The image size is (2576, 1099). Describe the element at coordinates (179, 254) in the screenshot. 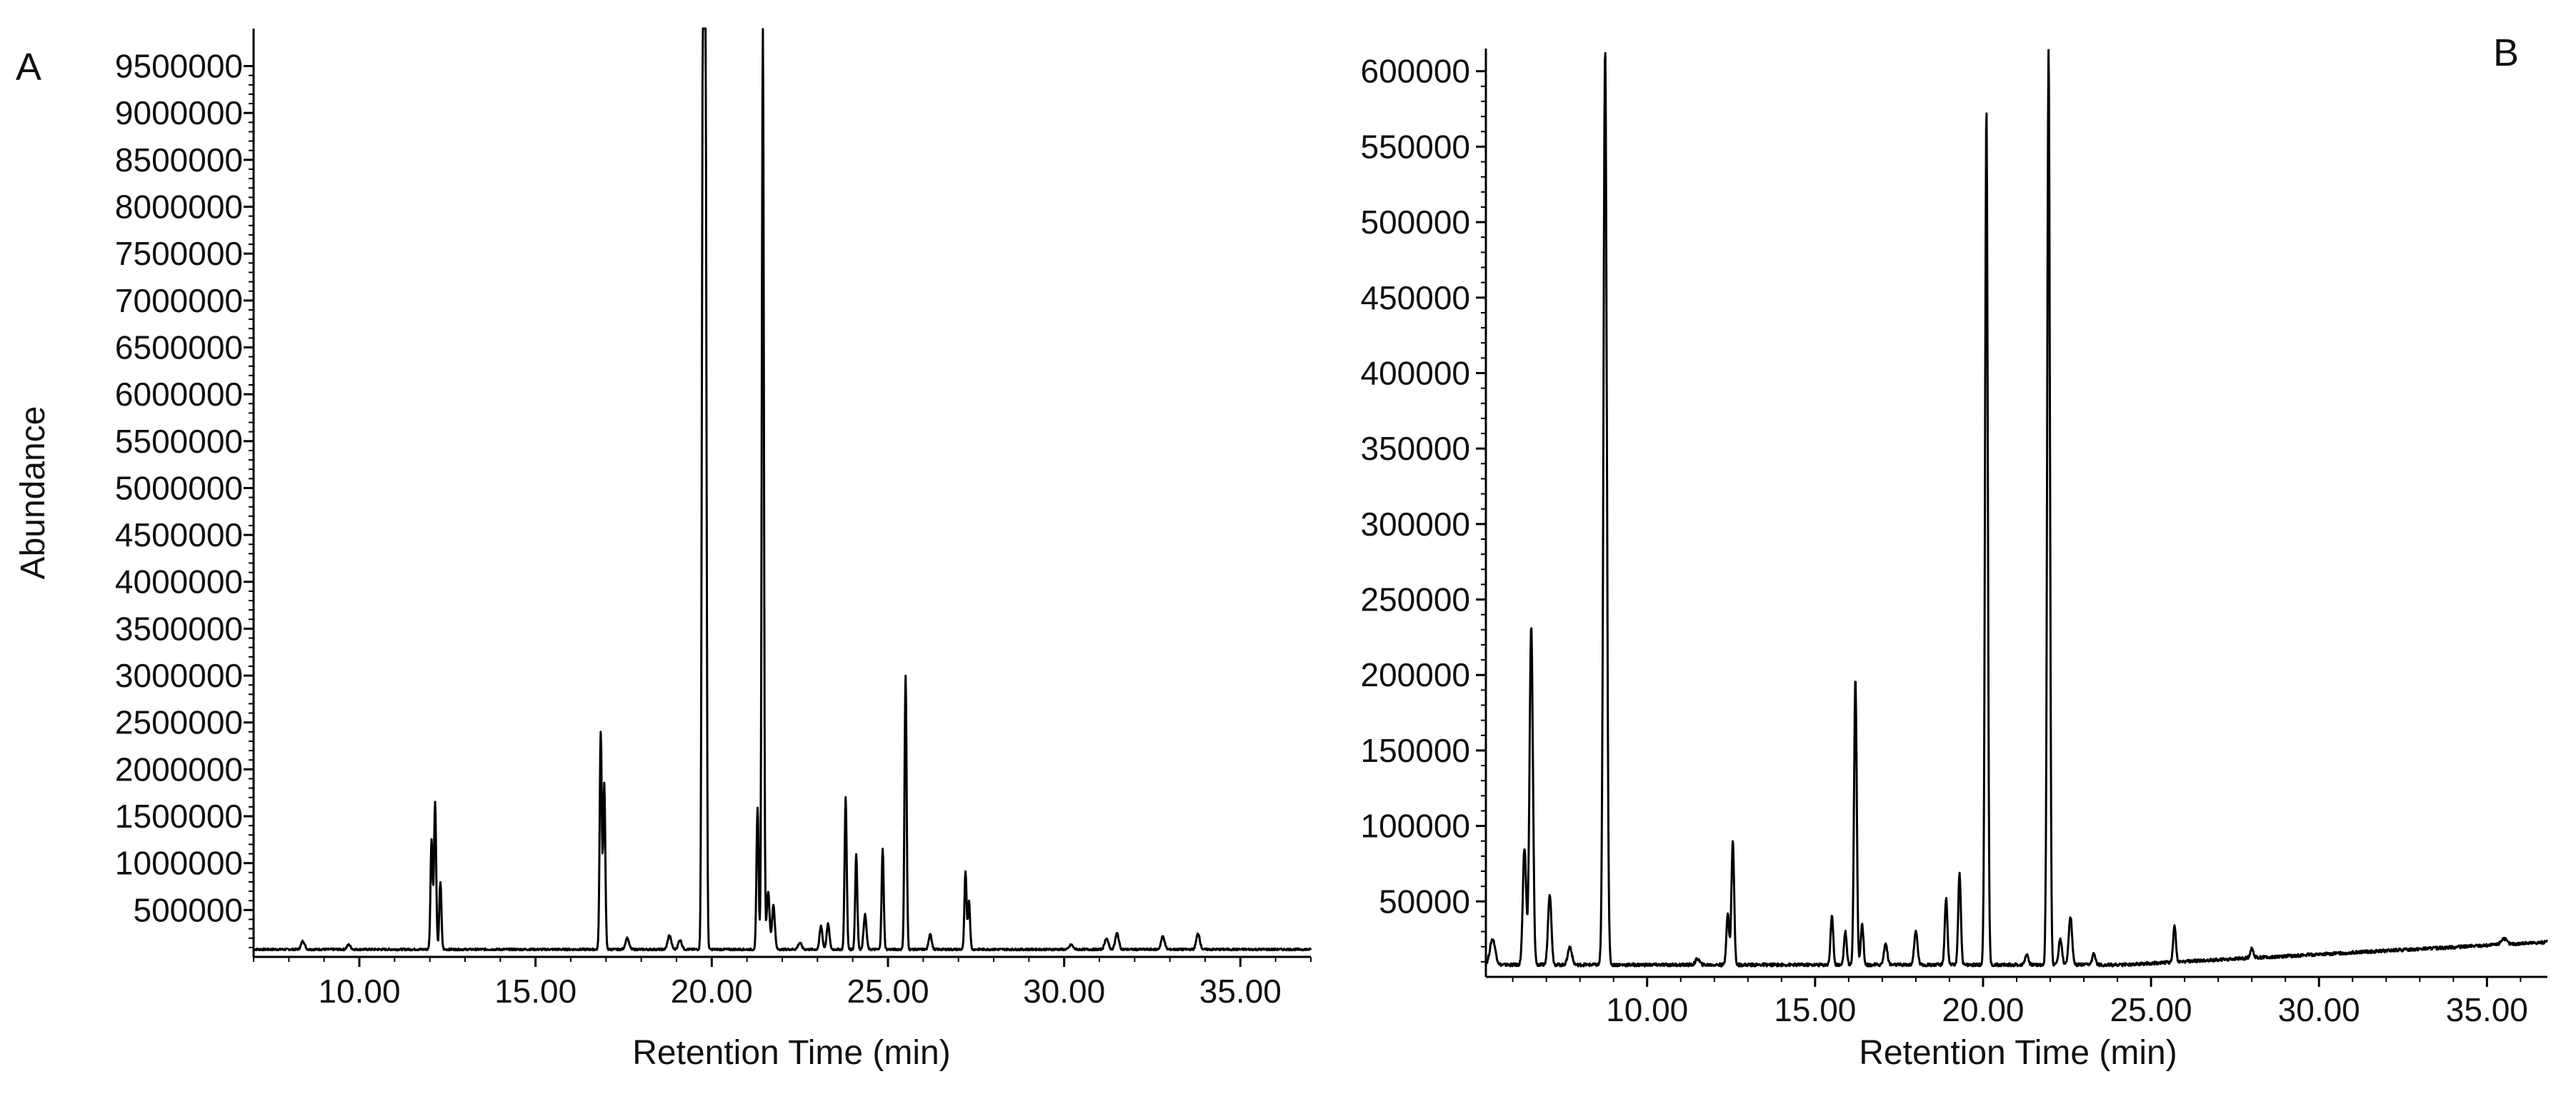

I see `y-tick-label: 7500000` at that location.